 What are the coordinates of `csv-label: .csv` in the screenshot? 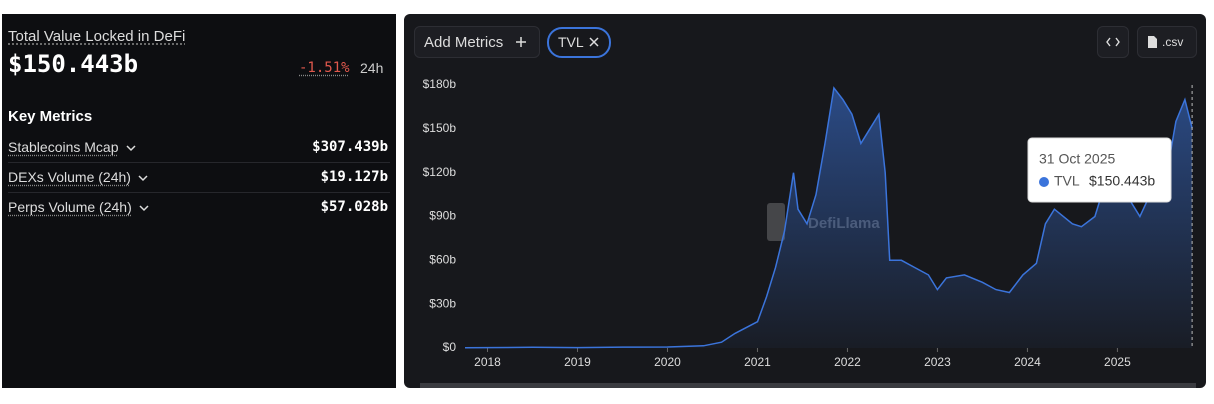 It's located at (1173, 42).